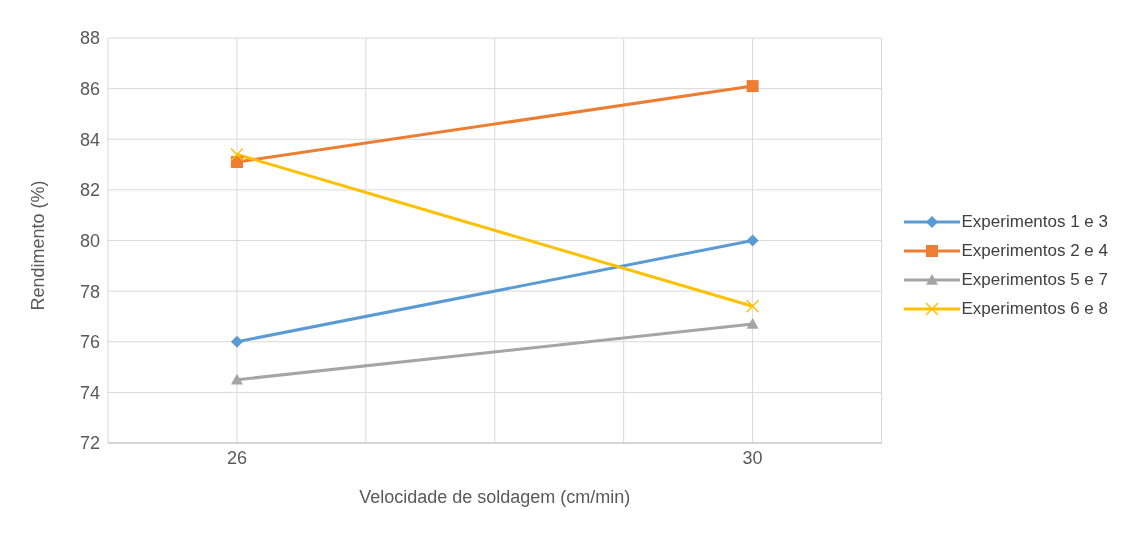 The width and height of the screenshot is (1138, 533). I want to click on y-tick-label: 82, so click(89, 190).